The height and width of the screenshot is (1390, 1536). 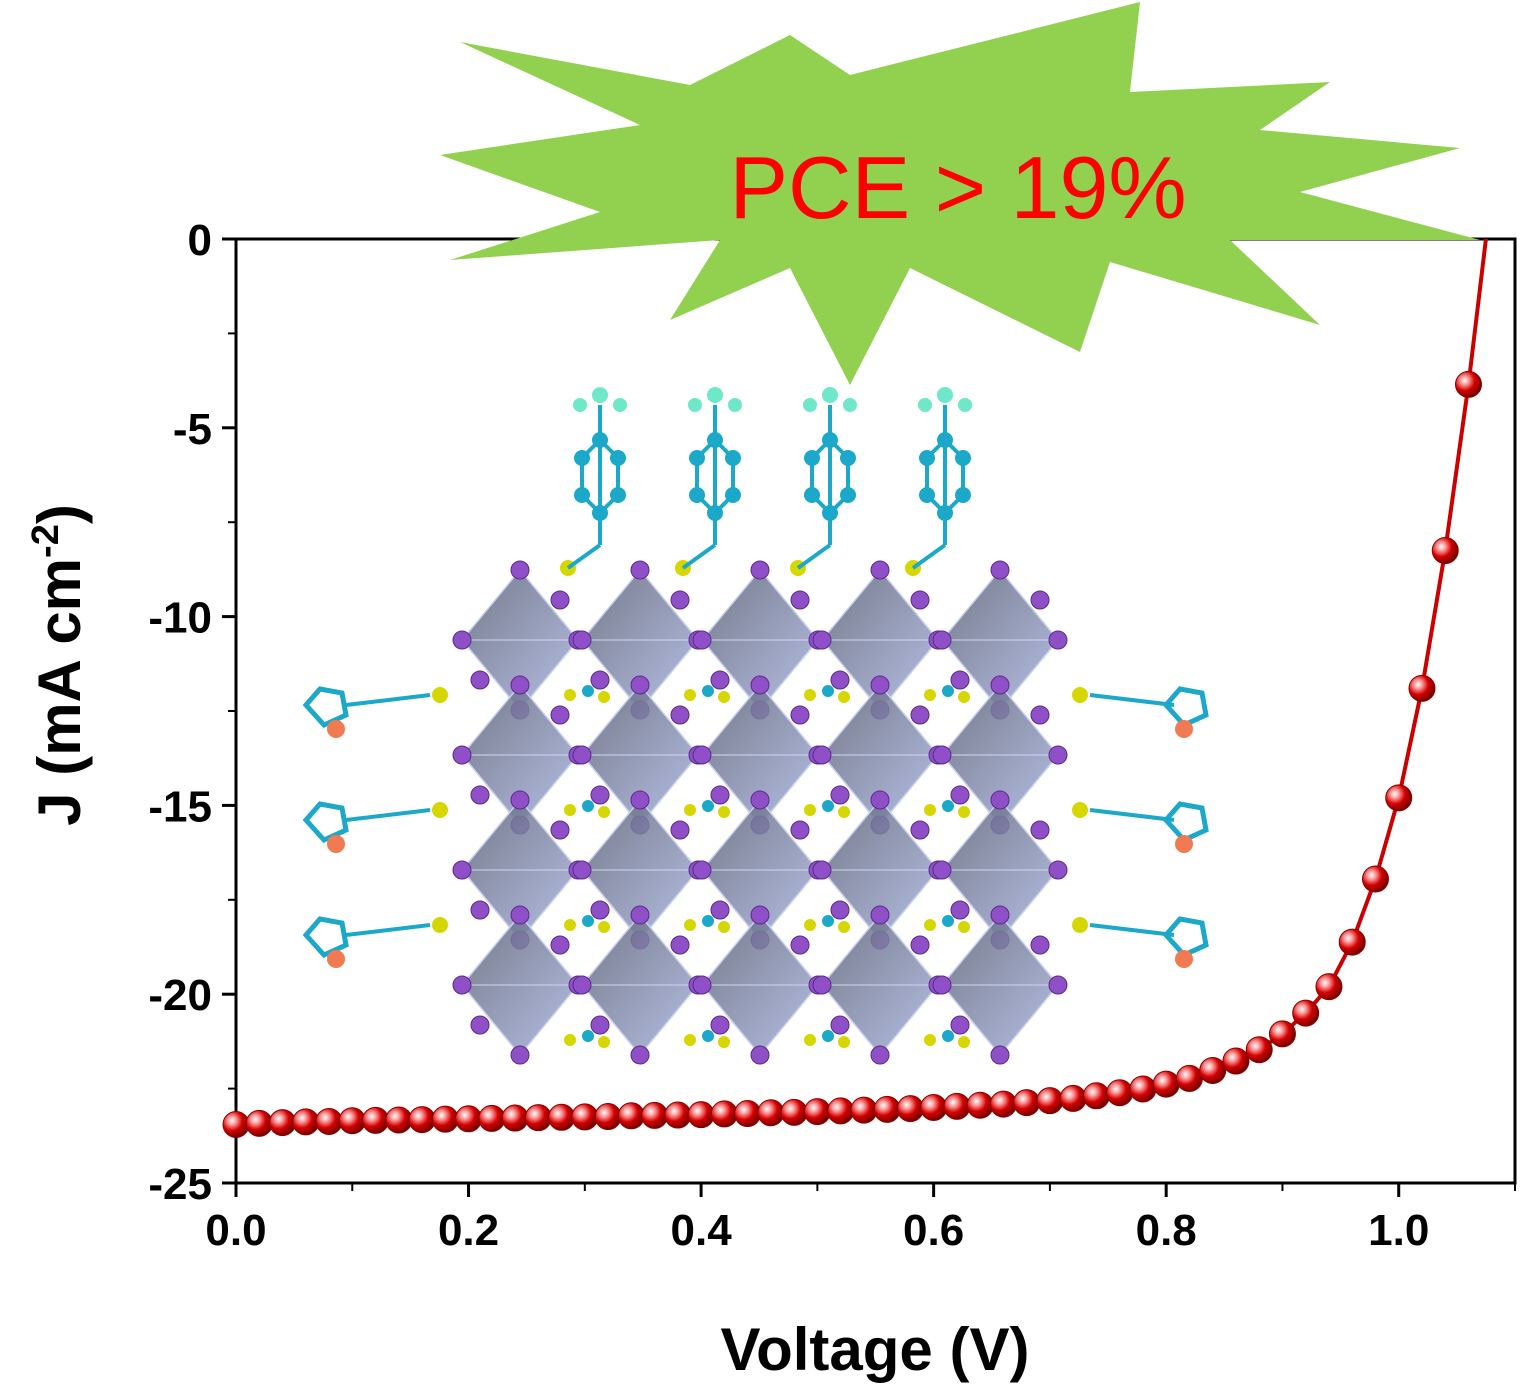 What do you see at coordinates (180, 806) in the screenshot?
I see `y-tick-label: -15` at bounding box center [180, 806].